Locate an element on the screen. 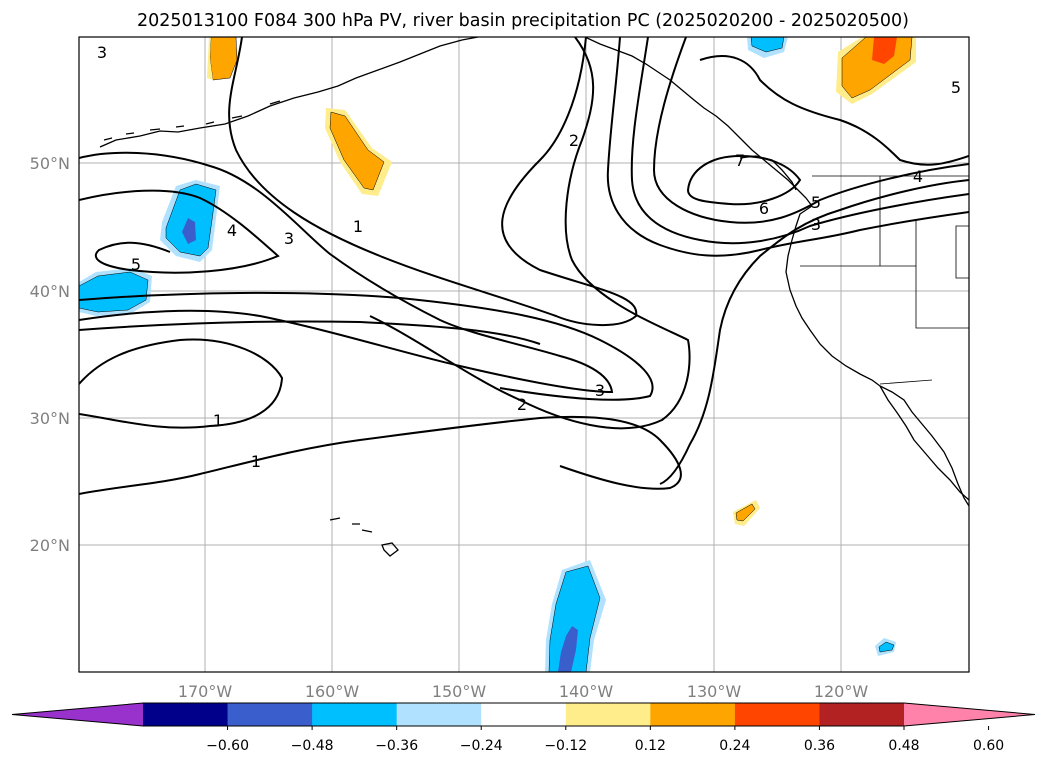 The width and height of the screenshot is (1047, 765). lat-label: 50°N is located at coordinates (50, 163).